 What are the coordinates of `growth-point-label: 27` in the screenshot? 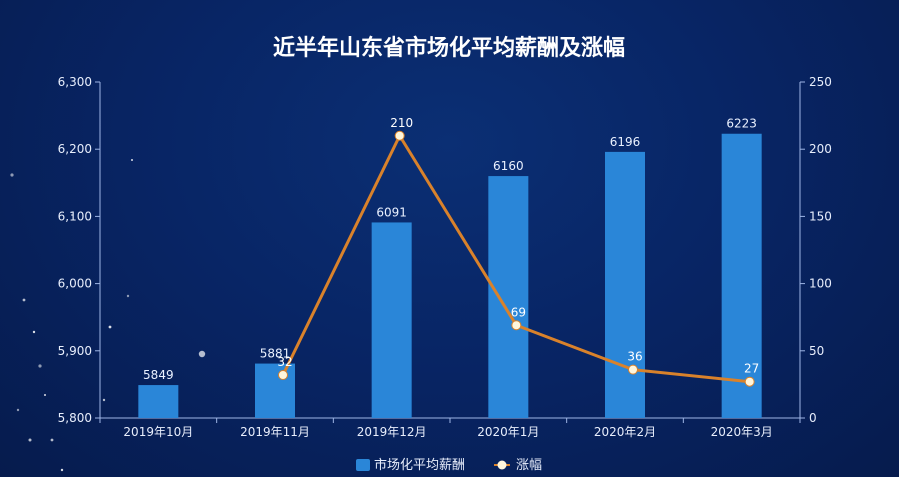 It's located at (751, 369).